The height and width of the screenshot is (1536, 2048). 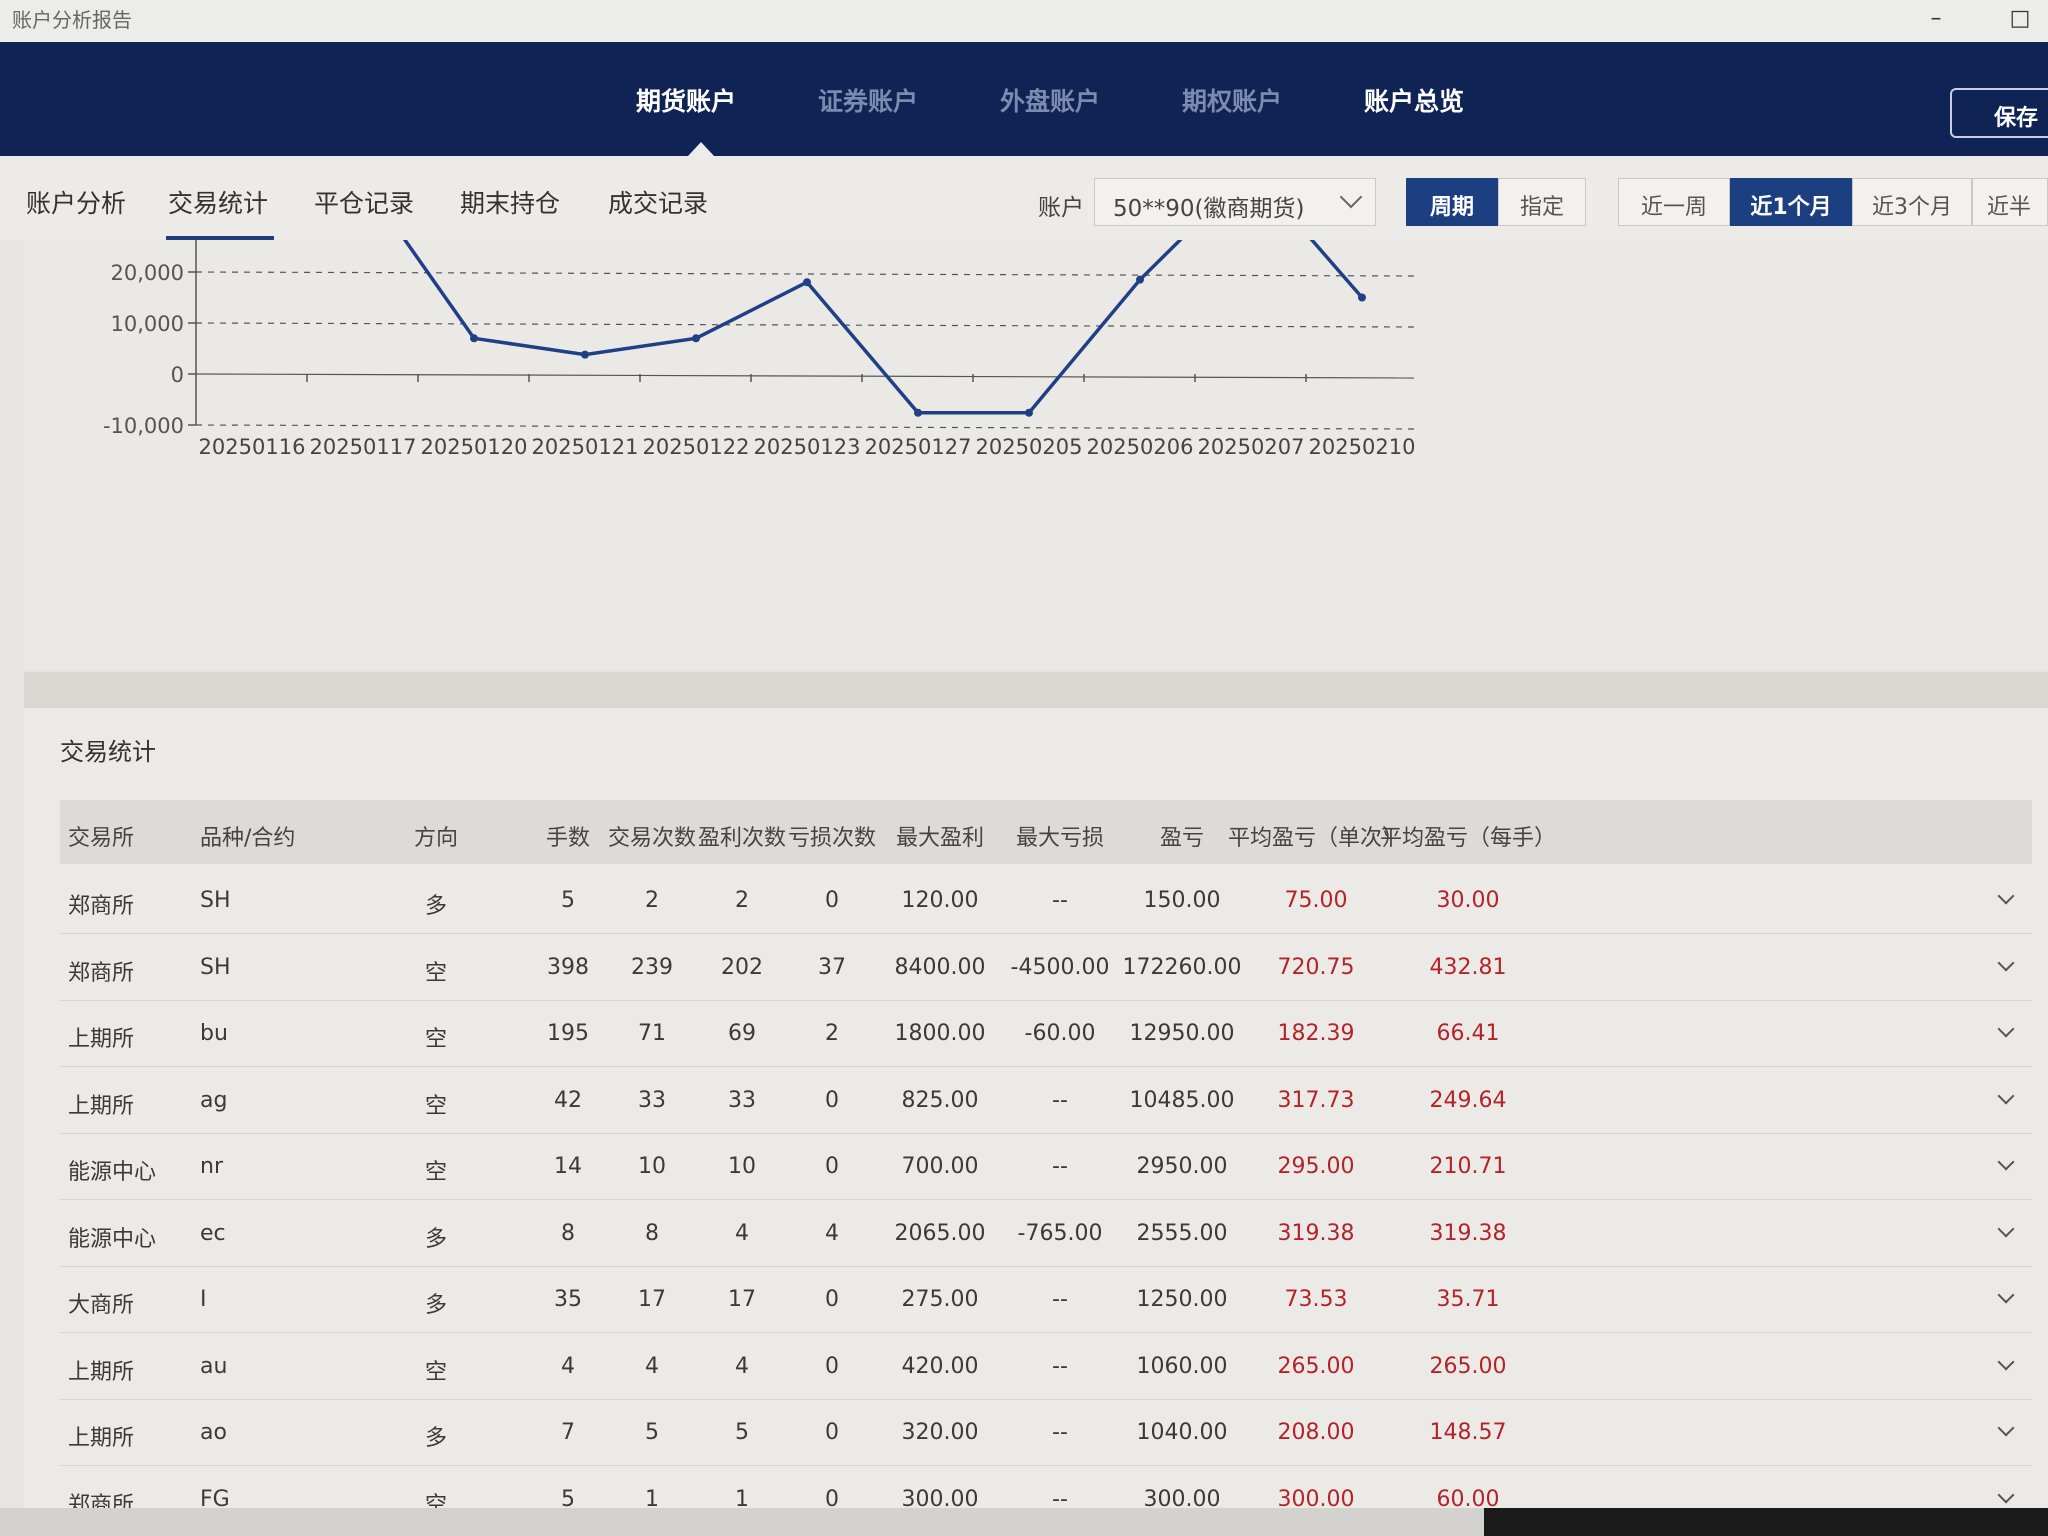 I want to click on cell-avg-pnl-per-trade: 73.53, so click(x=1316, y=1299).